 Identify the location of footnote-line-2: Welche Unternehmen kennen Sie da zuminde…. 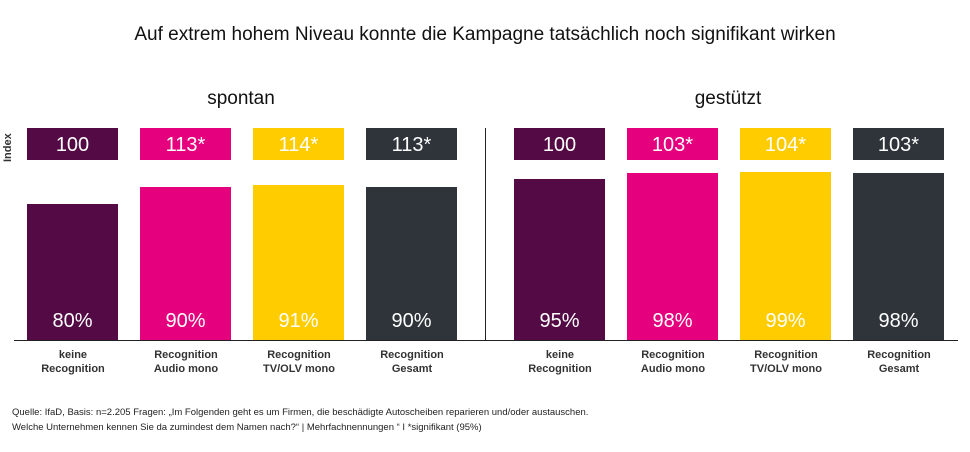
(247, 427).